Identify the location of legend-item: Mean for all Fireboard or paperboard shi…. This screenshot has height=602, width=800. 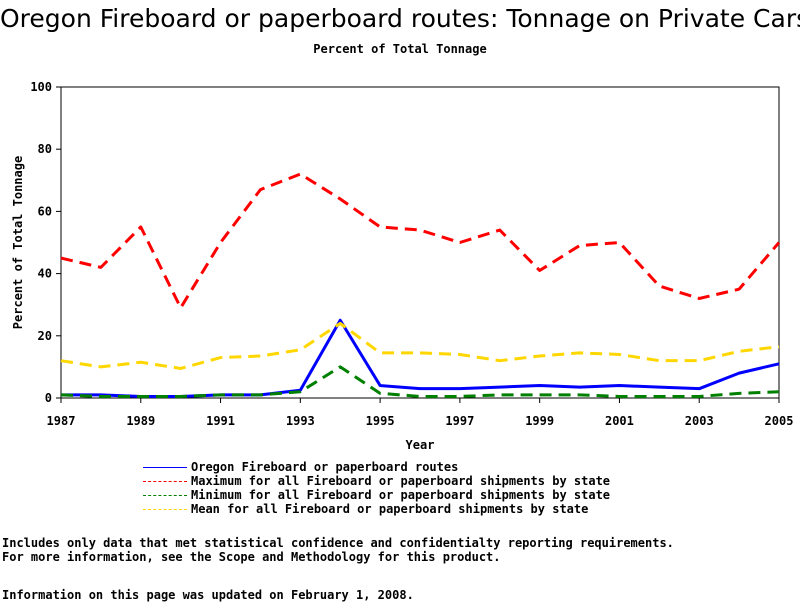
(376, 509).